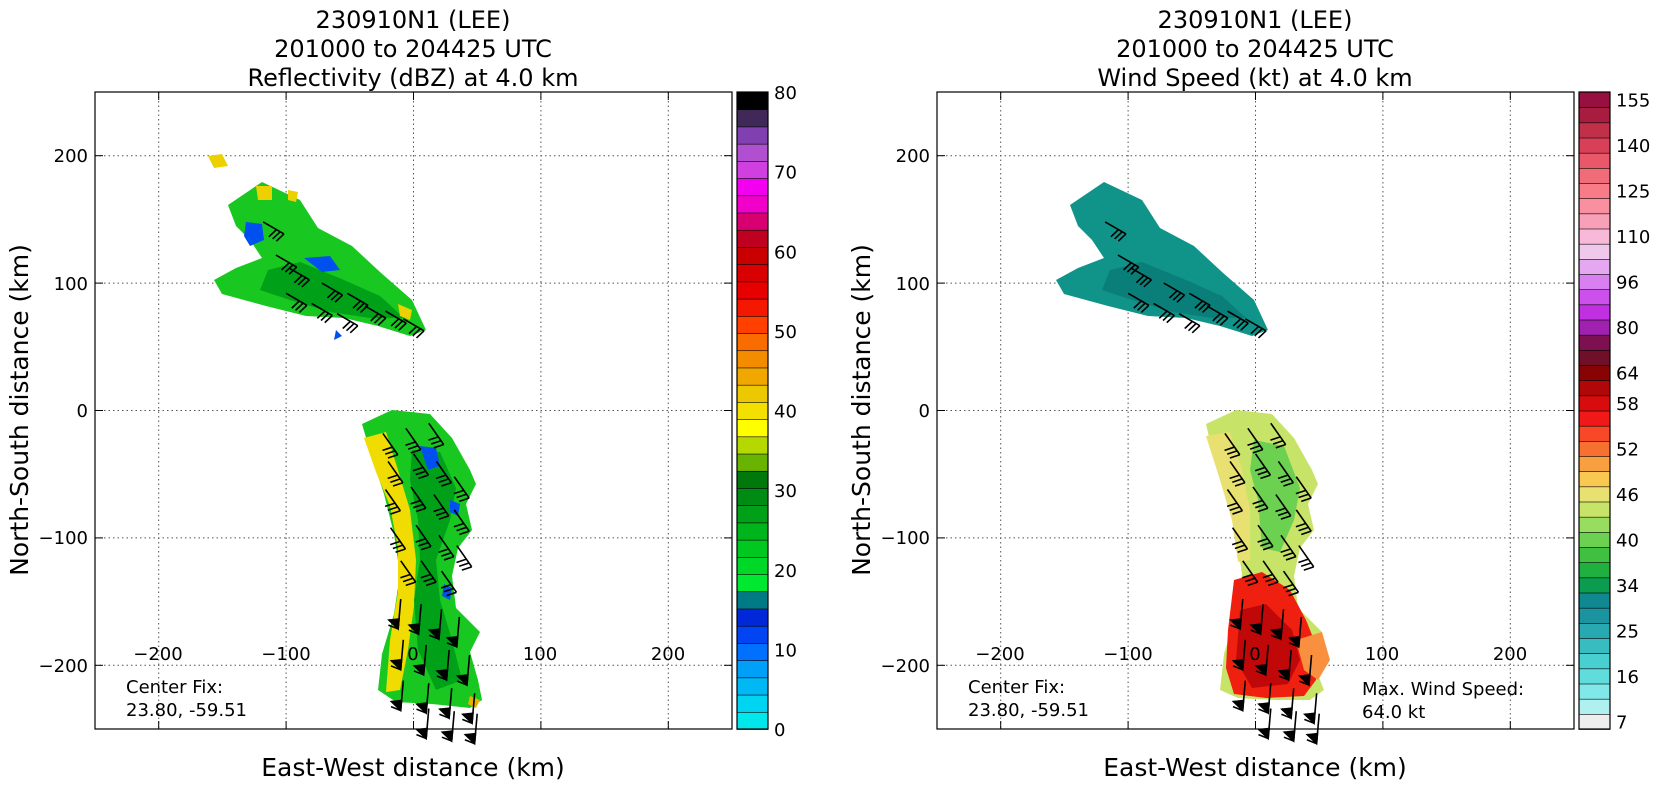  I want to click on colorbar-tick-label: 70, so click(785, 173).